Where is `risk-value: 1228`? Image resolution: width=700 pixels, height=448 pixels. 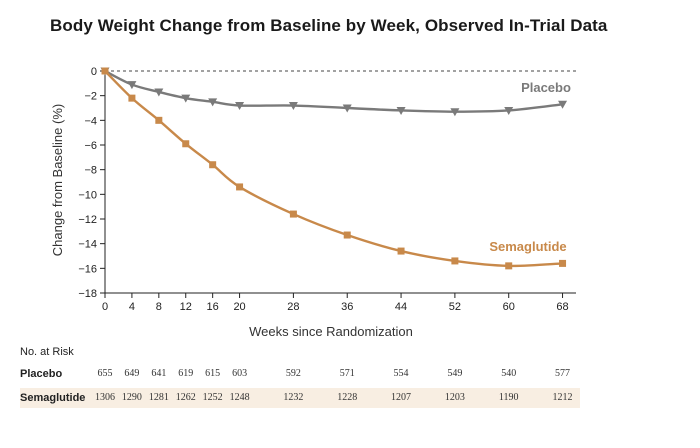
risk-value: 1228 is located at coordinates (347, 397).